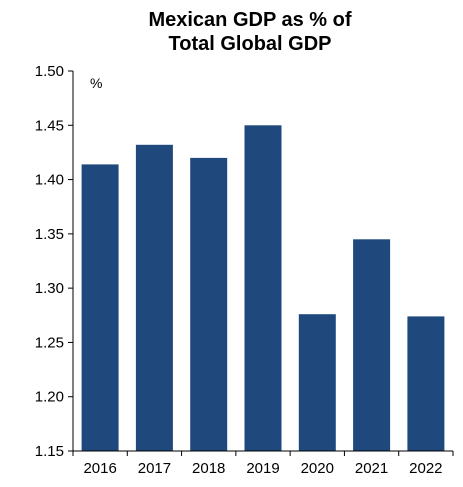  I want to click on y-tick-label: 1.35, so click(49, 234).